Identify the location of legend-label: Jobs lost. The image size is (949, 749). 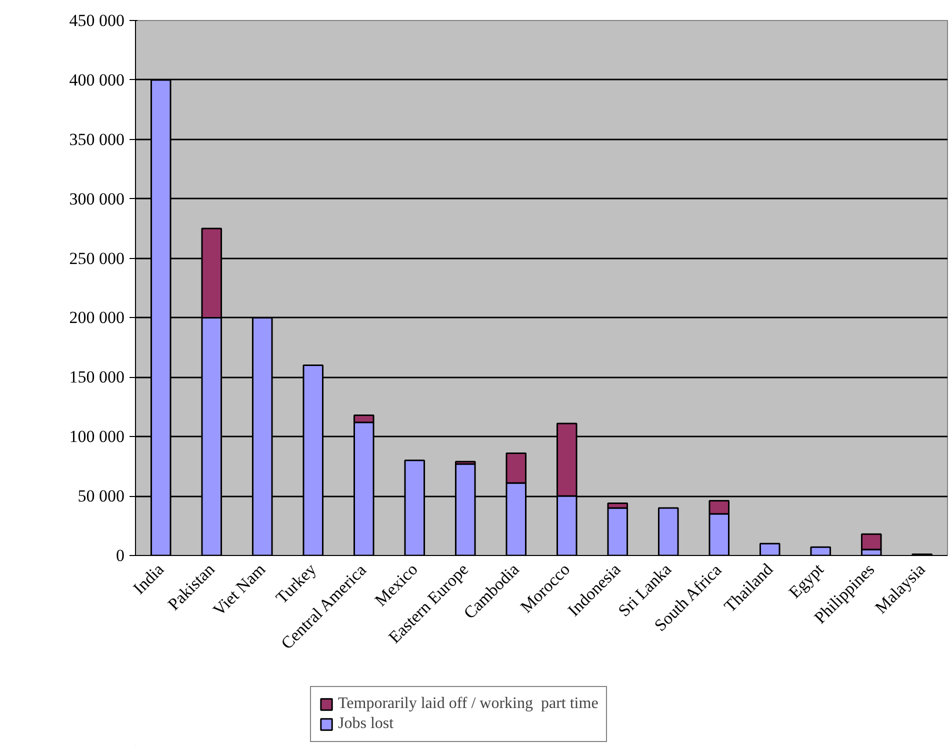
(366, 724).